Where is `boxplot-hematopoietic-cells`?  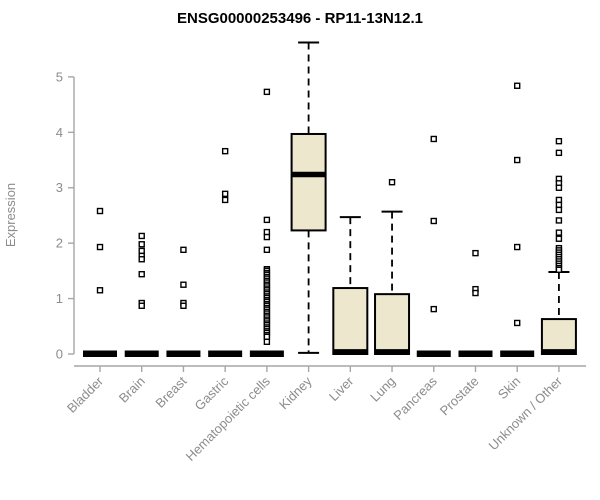
boxplot-hematopoietic-cells is located at coordinates (266, 222).